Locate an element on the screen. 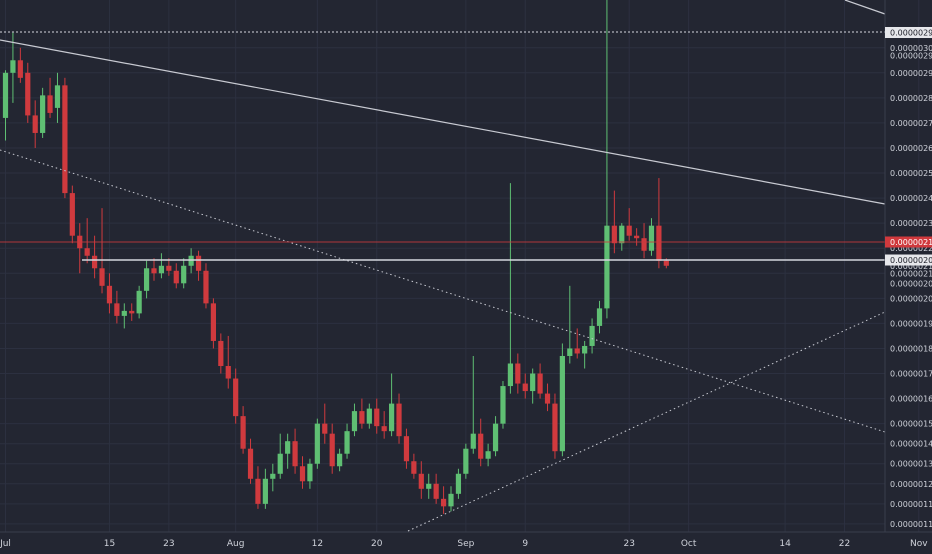 This screenshot has width=932, height=554. x-tick-label: Jul is located at coordinates (5, 544).